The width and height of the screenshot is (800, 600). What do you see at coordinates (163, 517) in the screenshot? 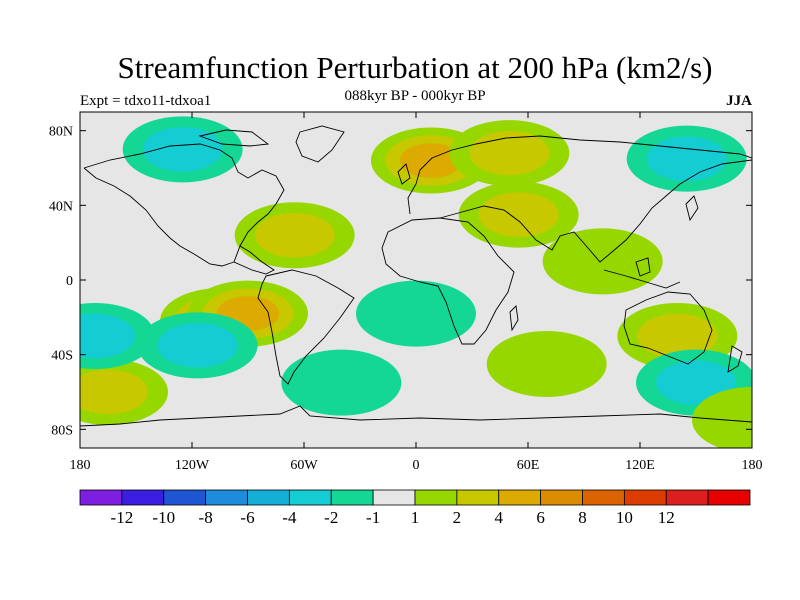
I see `colorbar-label: -10` at bounding box center [163, 517].